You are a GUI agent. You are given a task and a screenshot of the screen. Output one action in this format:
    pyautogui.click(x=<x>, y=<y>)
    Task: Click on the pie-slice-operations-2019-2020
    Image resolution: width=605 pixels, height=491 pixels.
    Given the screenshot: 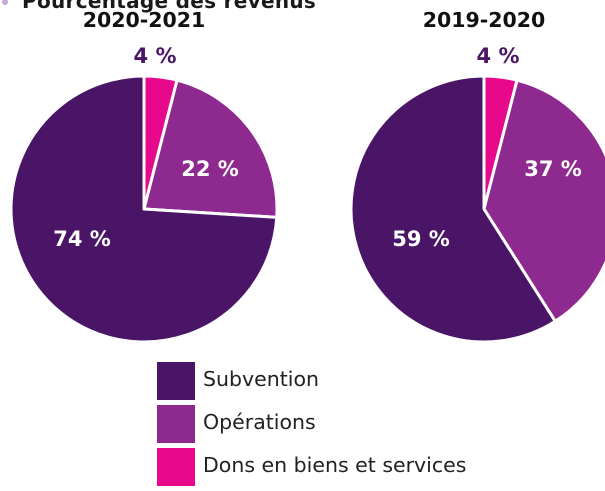 What is the action you would take?
    pyautogui.click(x=543, y=200)
    